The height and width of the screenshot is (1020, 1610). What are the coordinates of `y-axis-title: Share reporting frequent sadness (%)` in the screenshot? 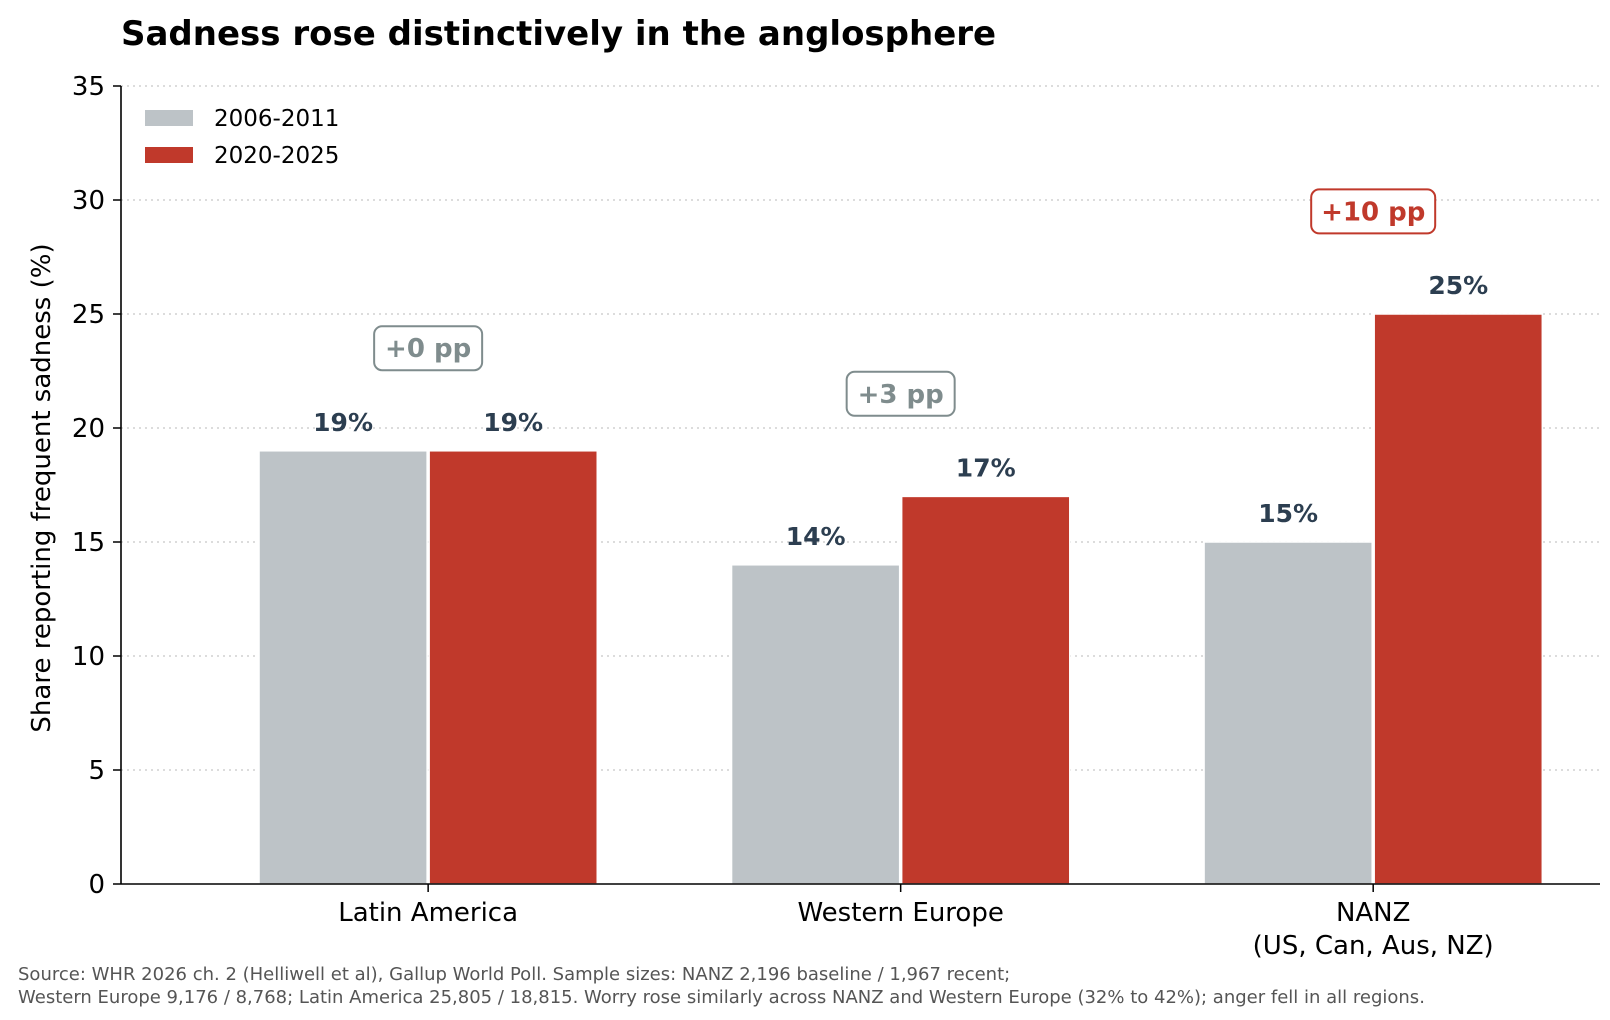 It's located at (42, 487).